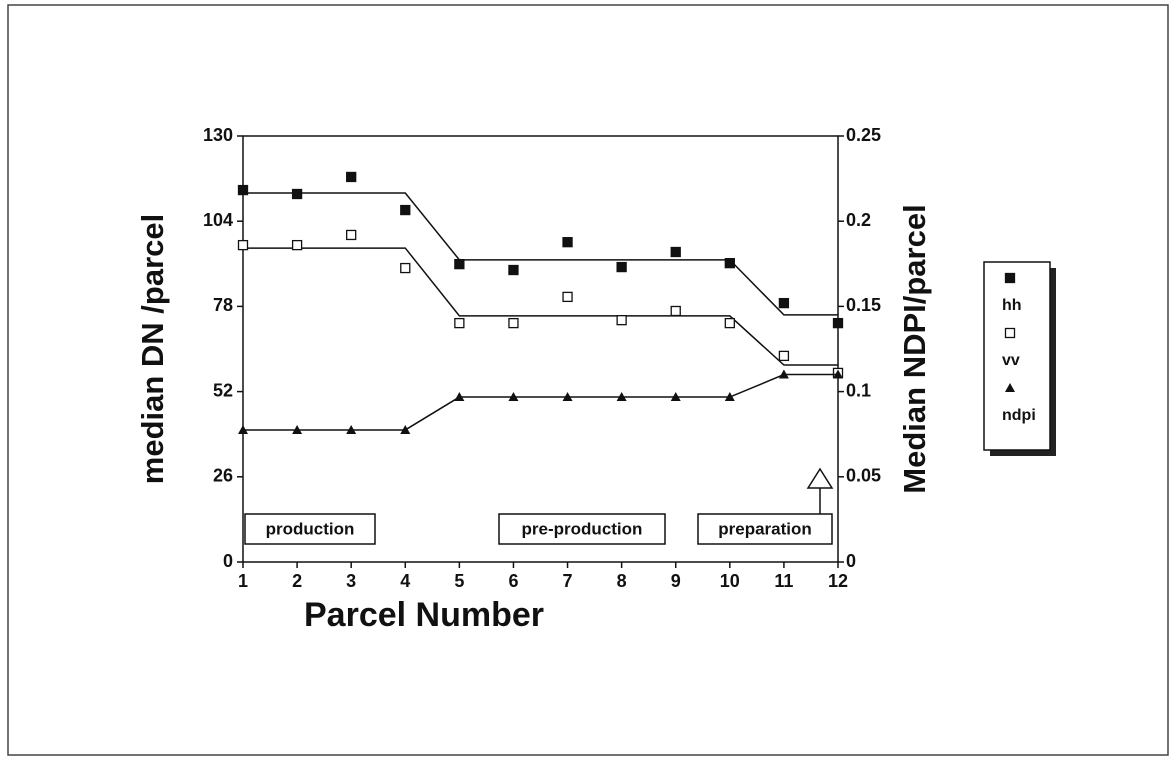  I want to click on y2-tick-label: 0, so click(851, 561).